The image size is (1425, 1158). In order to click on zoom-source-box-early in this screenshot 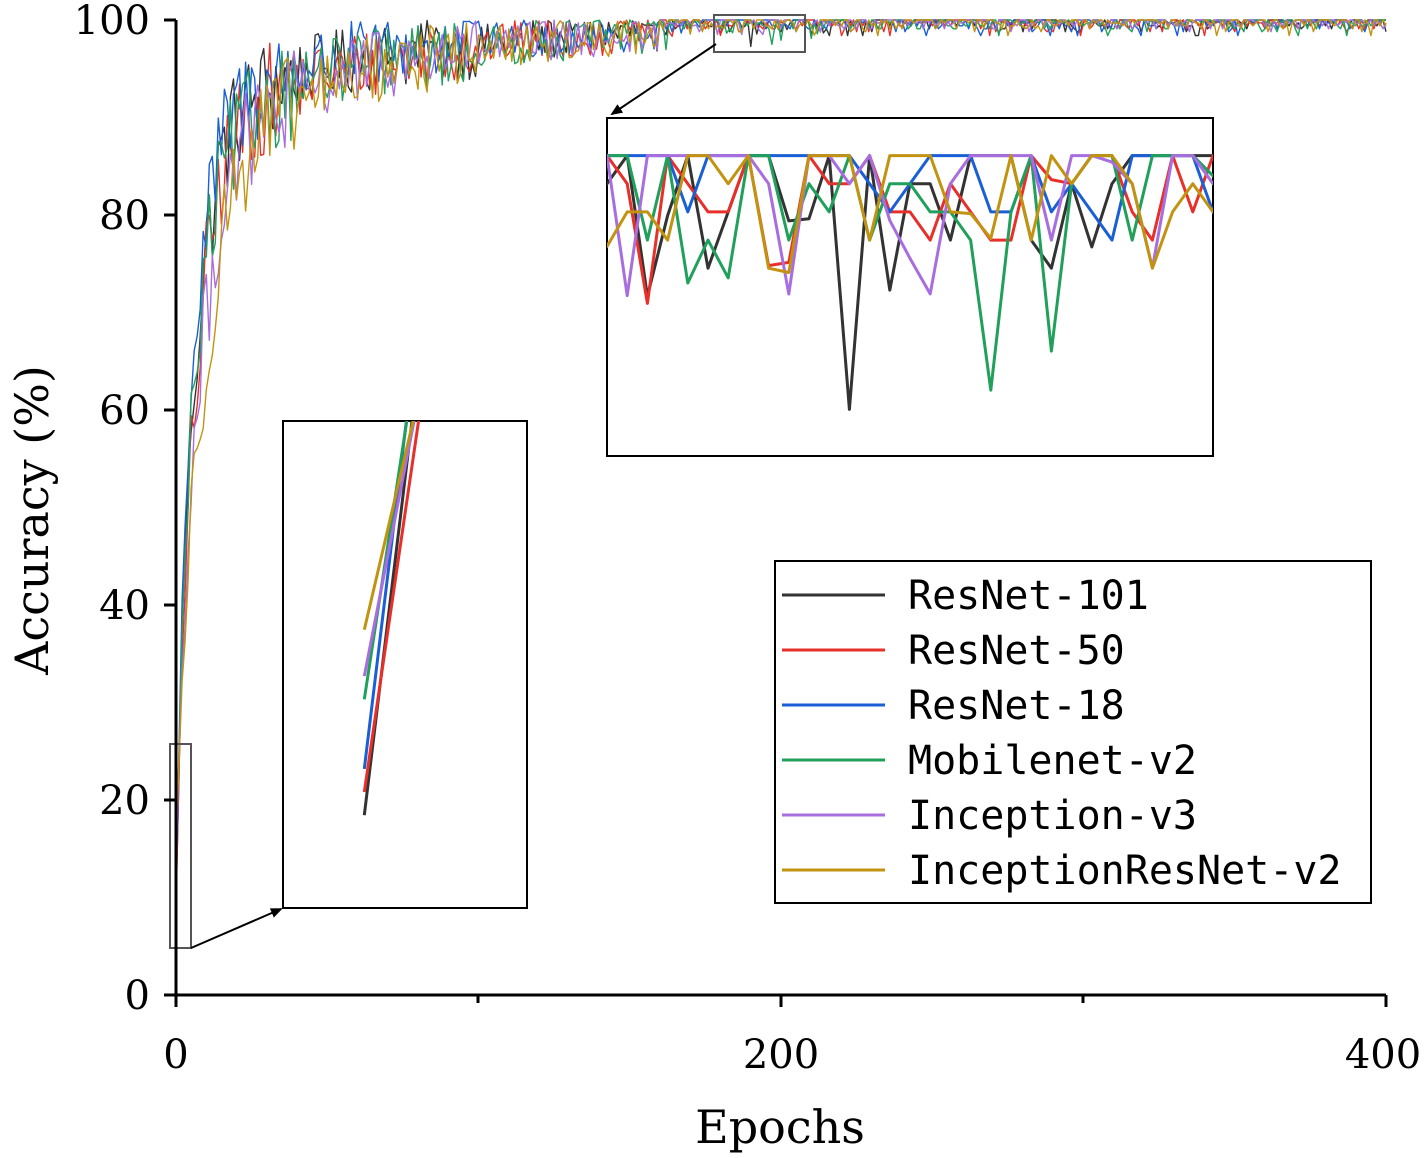, I will do `click(180, 846)`.